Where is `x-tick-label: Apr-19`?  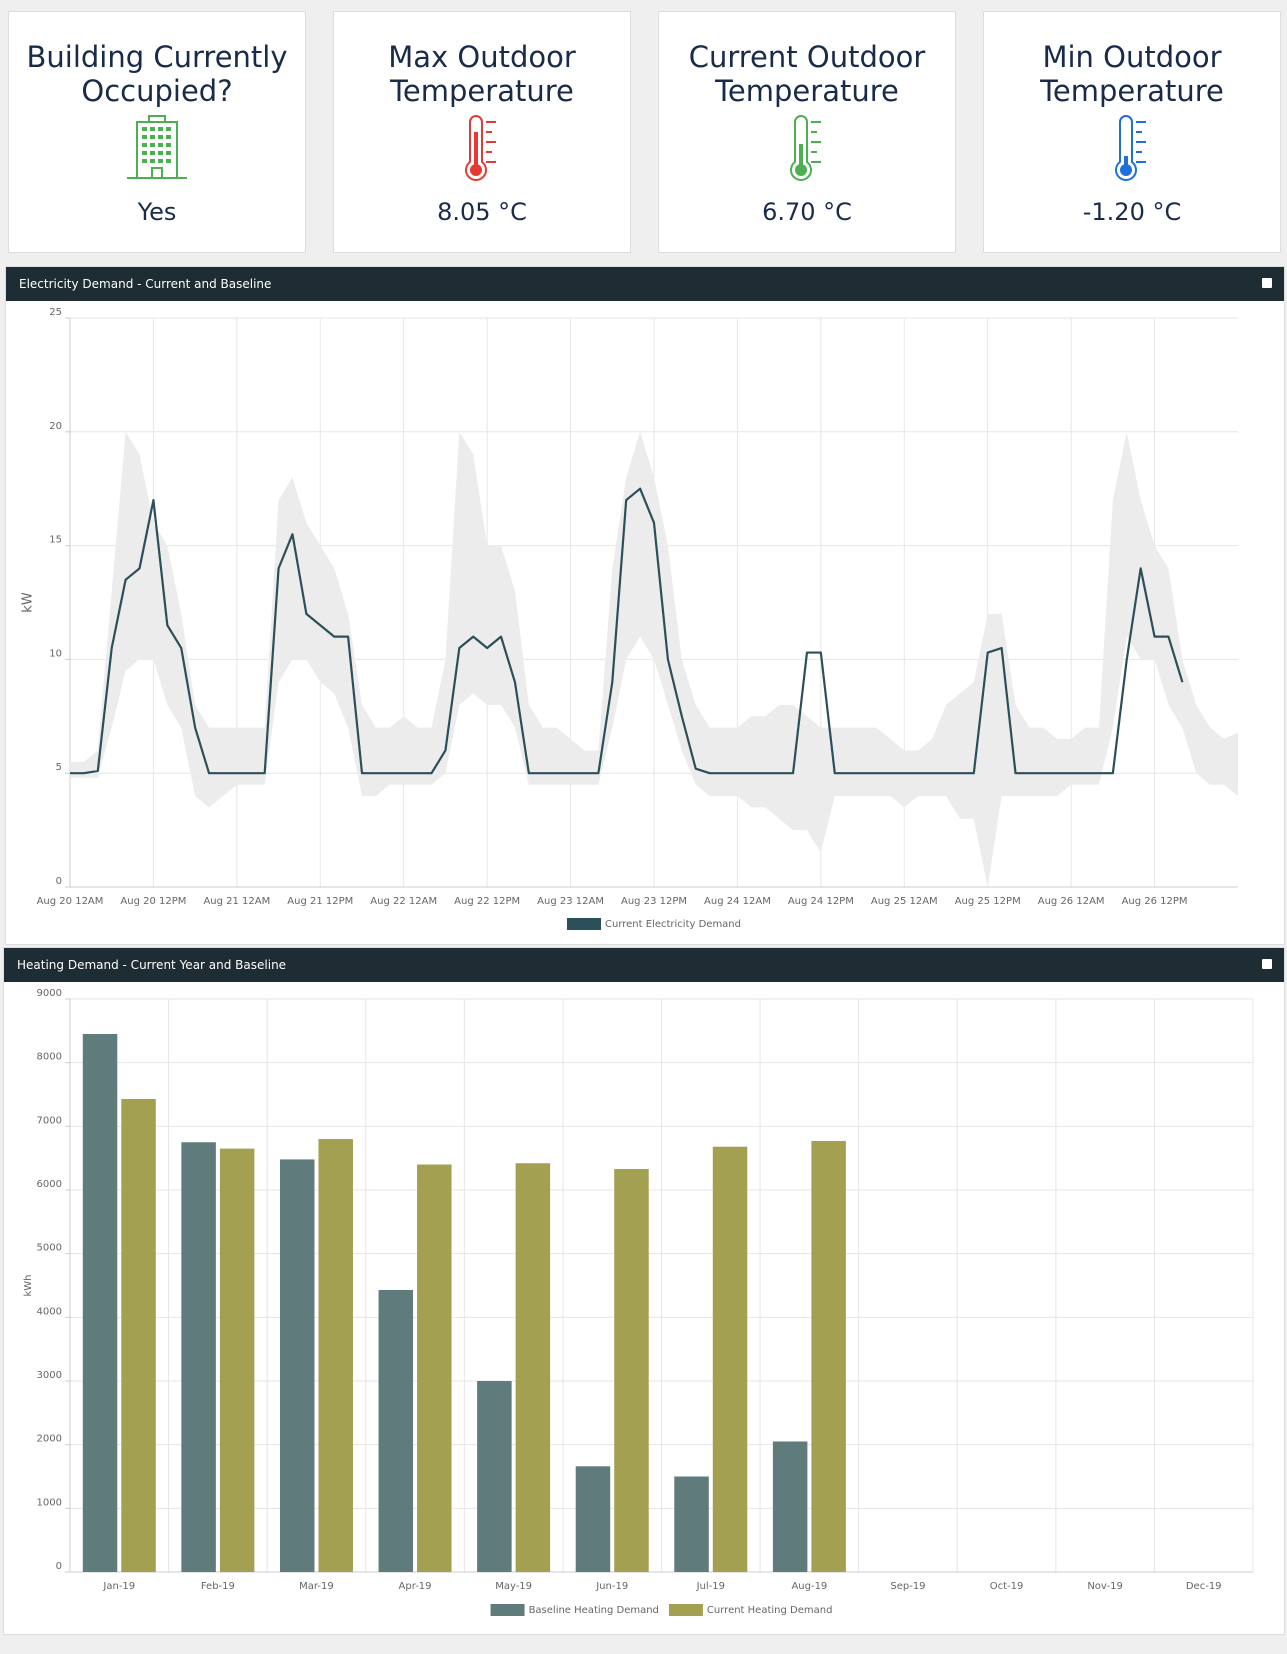
x-tick-label: Apr-19 is located at coordinates (415, 1586).